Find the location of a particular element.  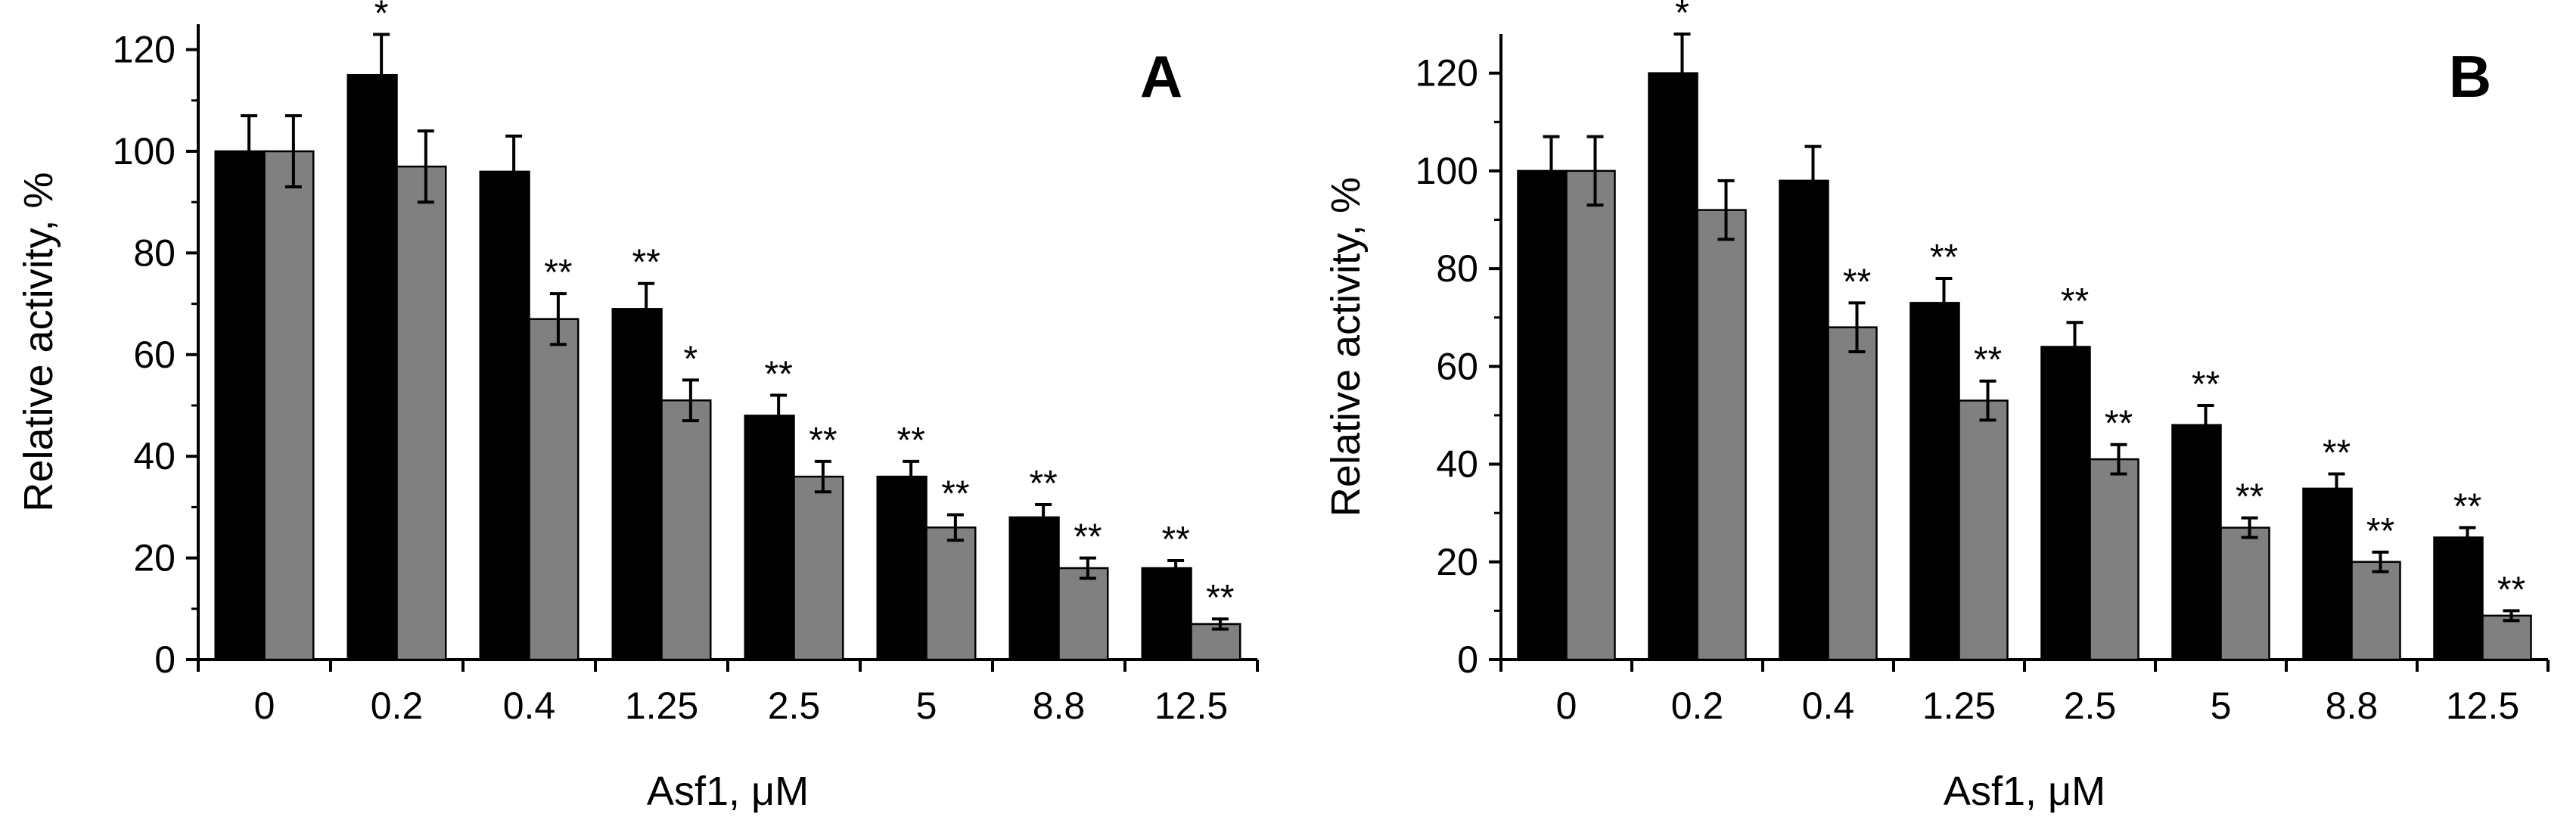

panel-label: A is located at coordinates (1161, 76).